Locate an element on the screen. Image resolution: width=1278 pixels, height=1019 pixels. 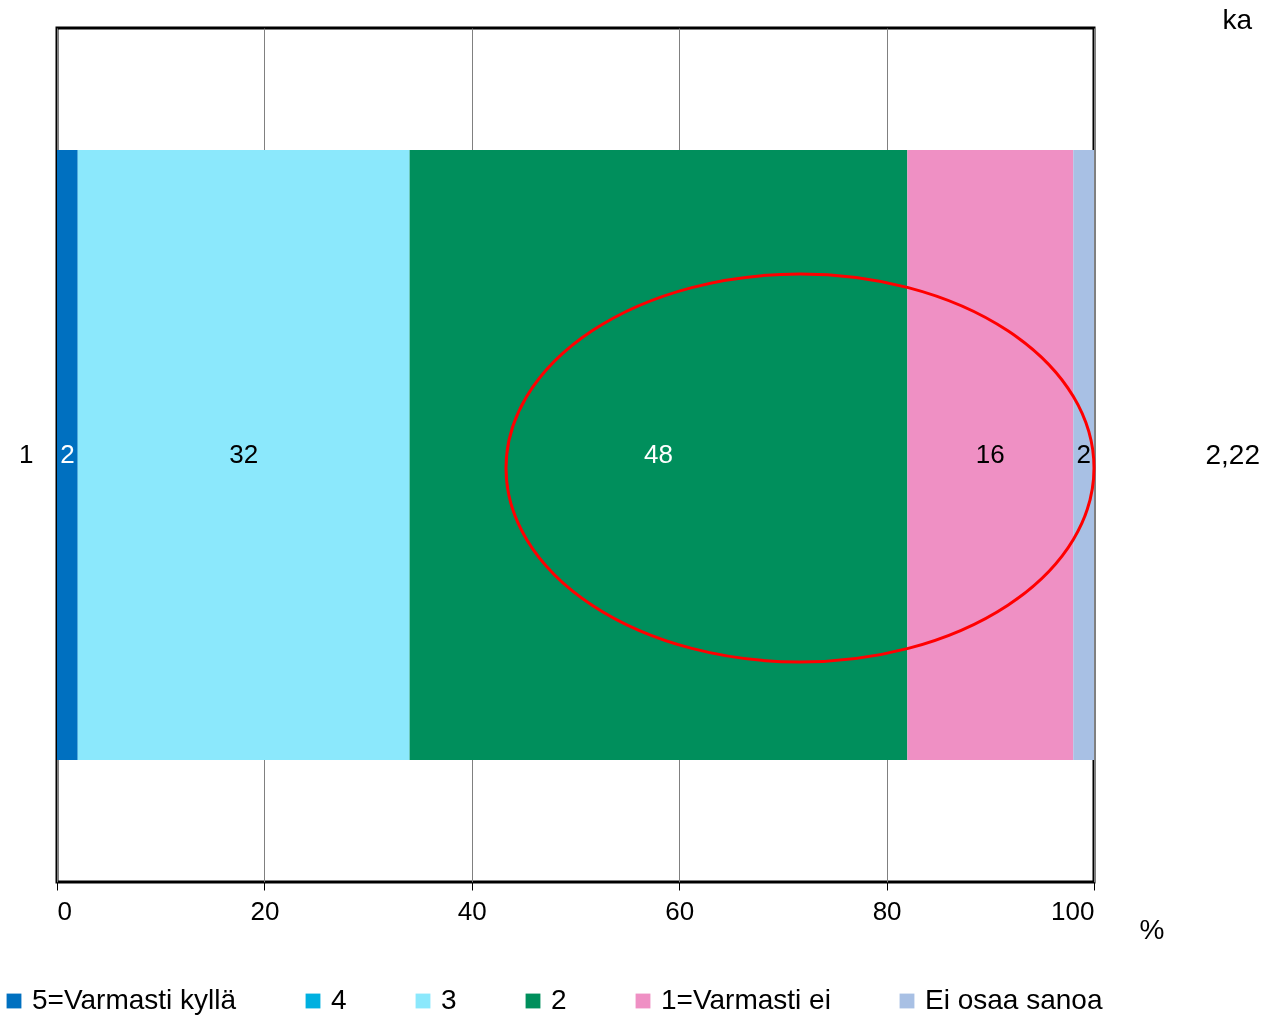
legend-label: 1=Varmasti ei is located at coordinates (746, 999).